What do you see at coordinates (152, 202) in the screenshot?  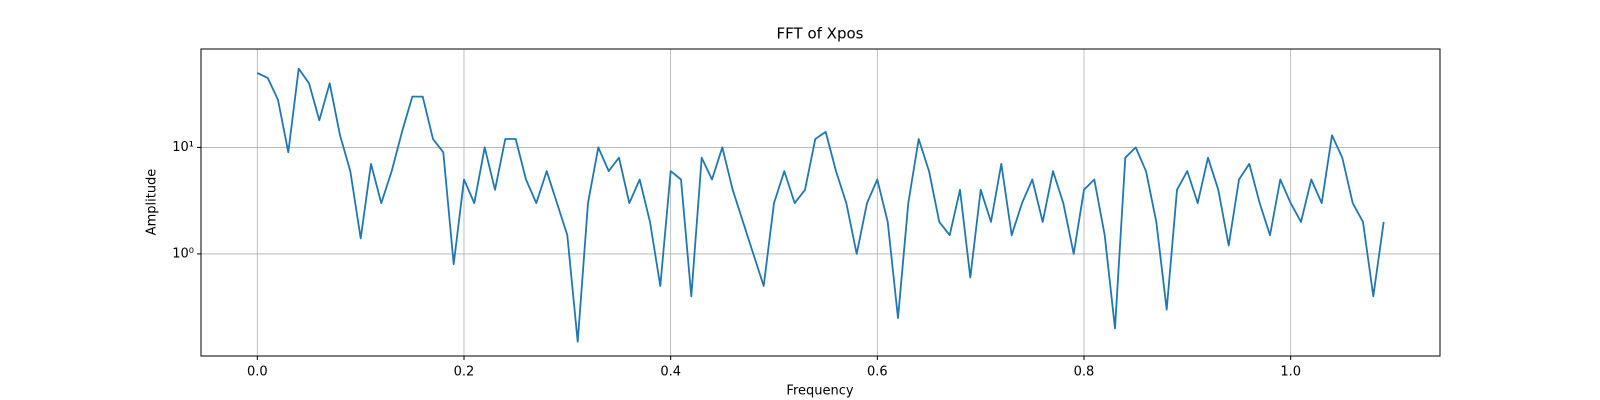 I see `y-axis-label: Amplitude` at bounding box center [152, 202].